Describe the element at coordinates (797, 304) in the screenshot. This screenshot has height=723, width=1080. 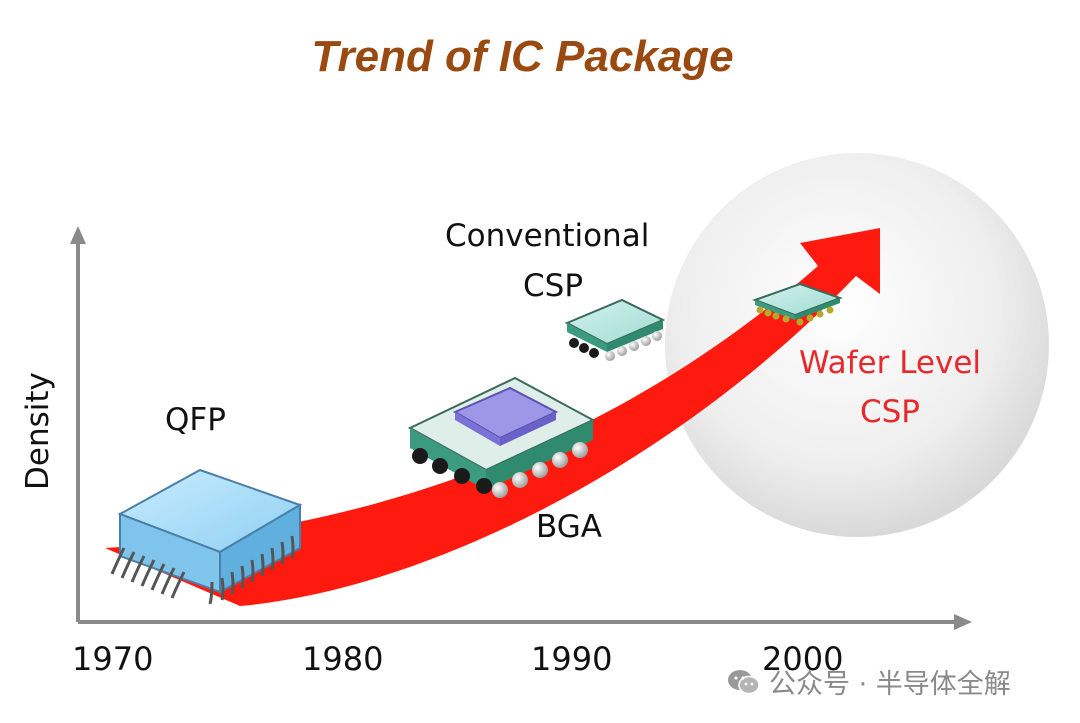
I see `wafer-level-csp-package-icon` at that location.